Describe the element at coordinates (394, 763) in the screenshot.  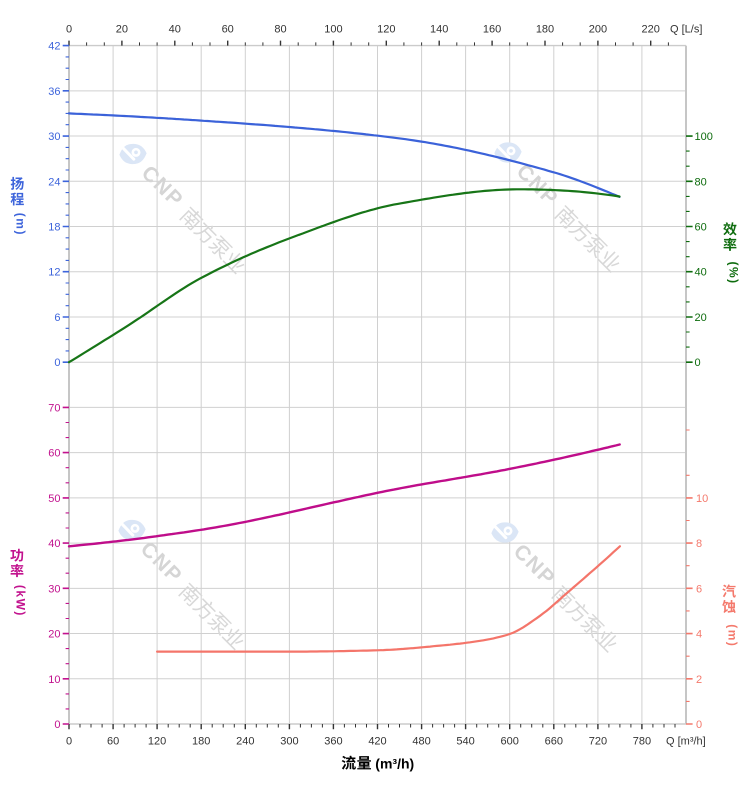
I see `svg-text: (m³/h)` at that location.